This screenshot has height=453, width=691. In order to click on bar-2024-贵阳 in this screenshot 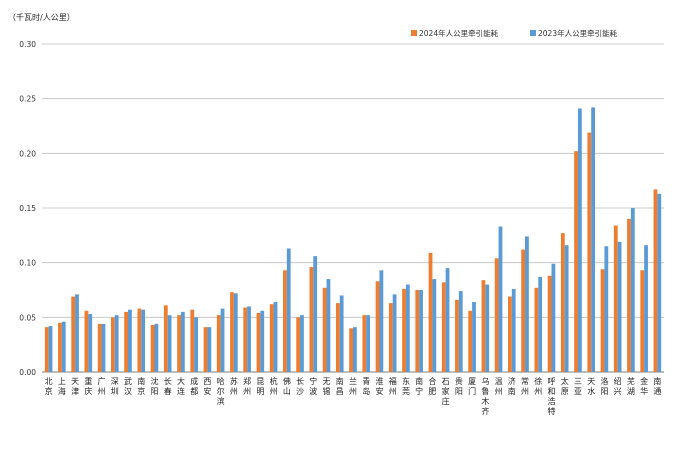, I will do `click(457, 335)`.